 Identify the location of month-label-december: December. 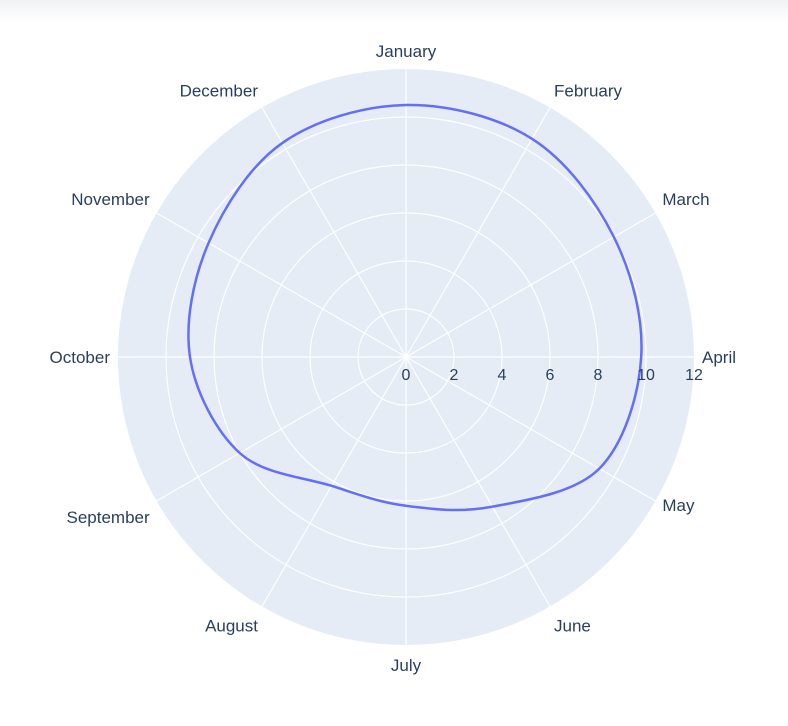
(219, 91).